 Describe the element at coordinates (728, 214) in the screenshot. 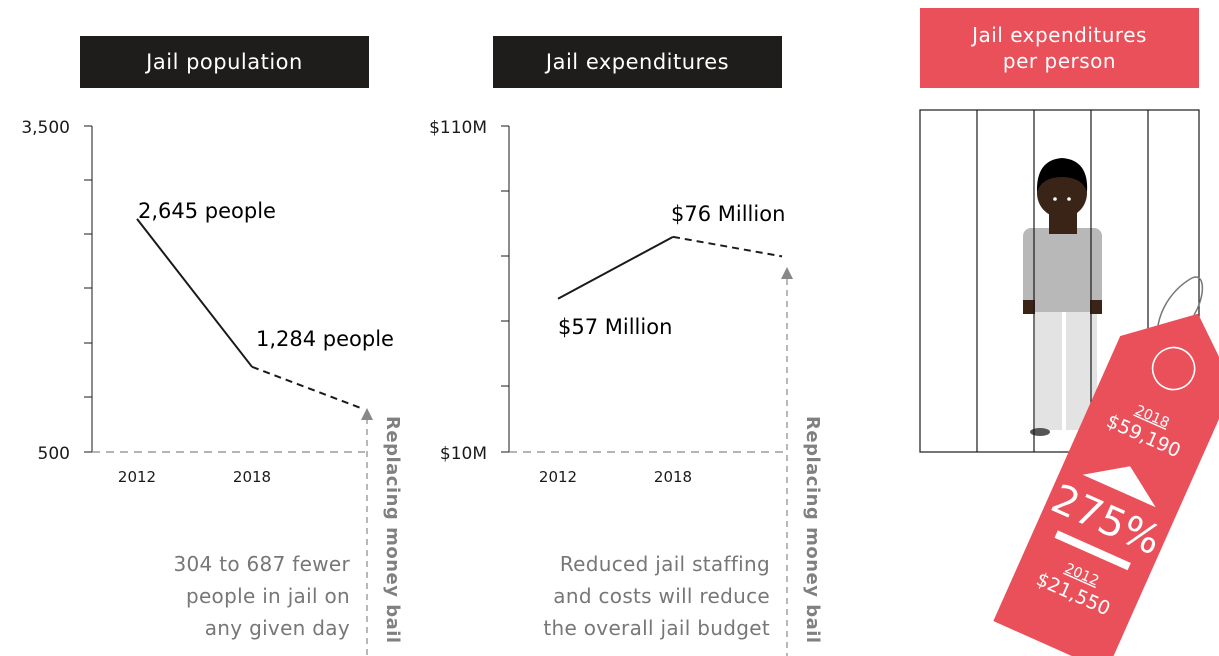

I see `expenditures-label-2018: $76 Million` at that location.